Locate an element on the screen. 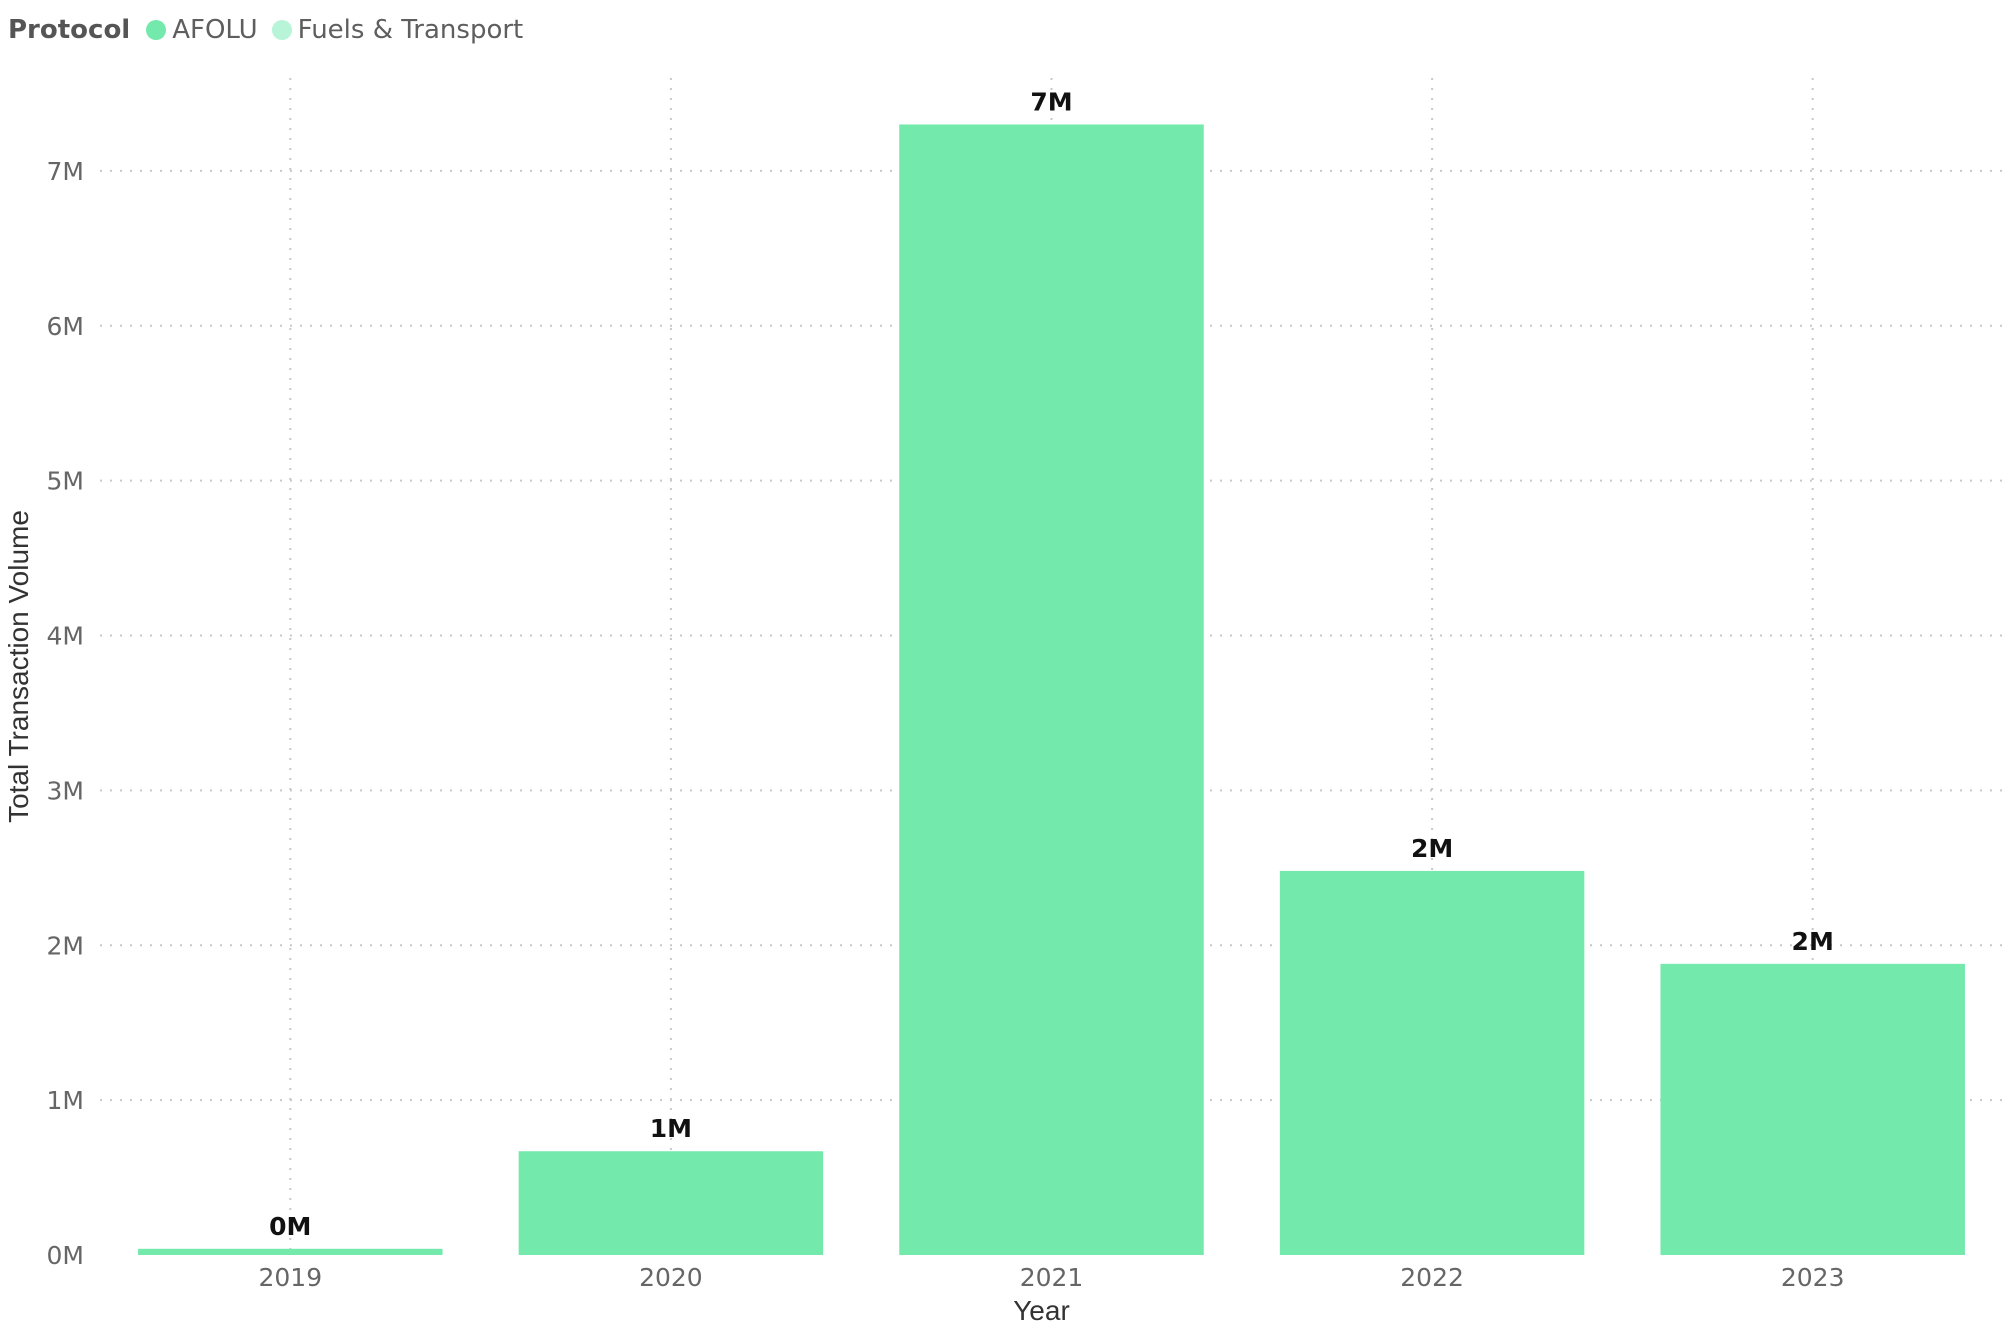 The width and height of the screenshot is (2010, 1328). legend-item-fuels-transport: Fuels & Transport is located at coordinates (397, 30).